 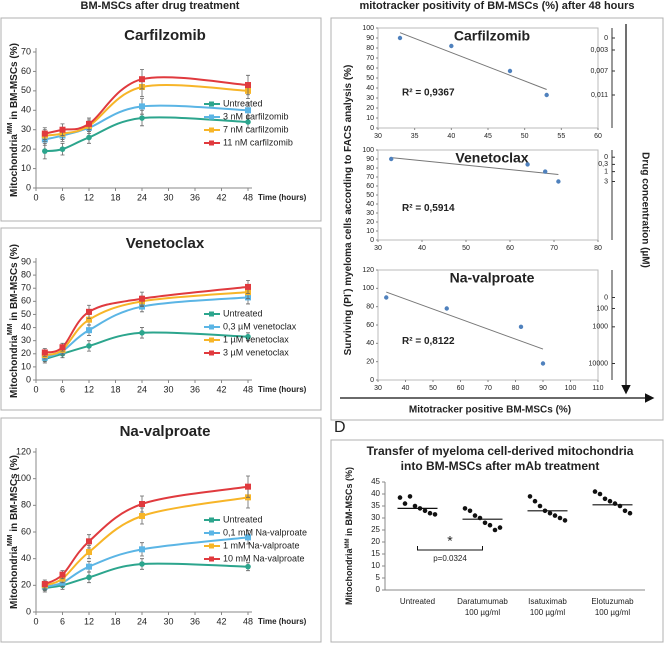 What do you see at coordinates (89, 621) in the screenshot?
I see `x-tick-label: 12` at bounding box center [89, 621].